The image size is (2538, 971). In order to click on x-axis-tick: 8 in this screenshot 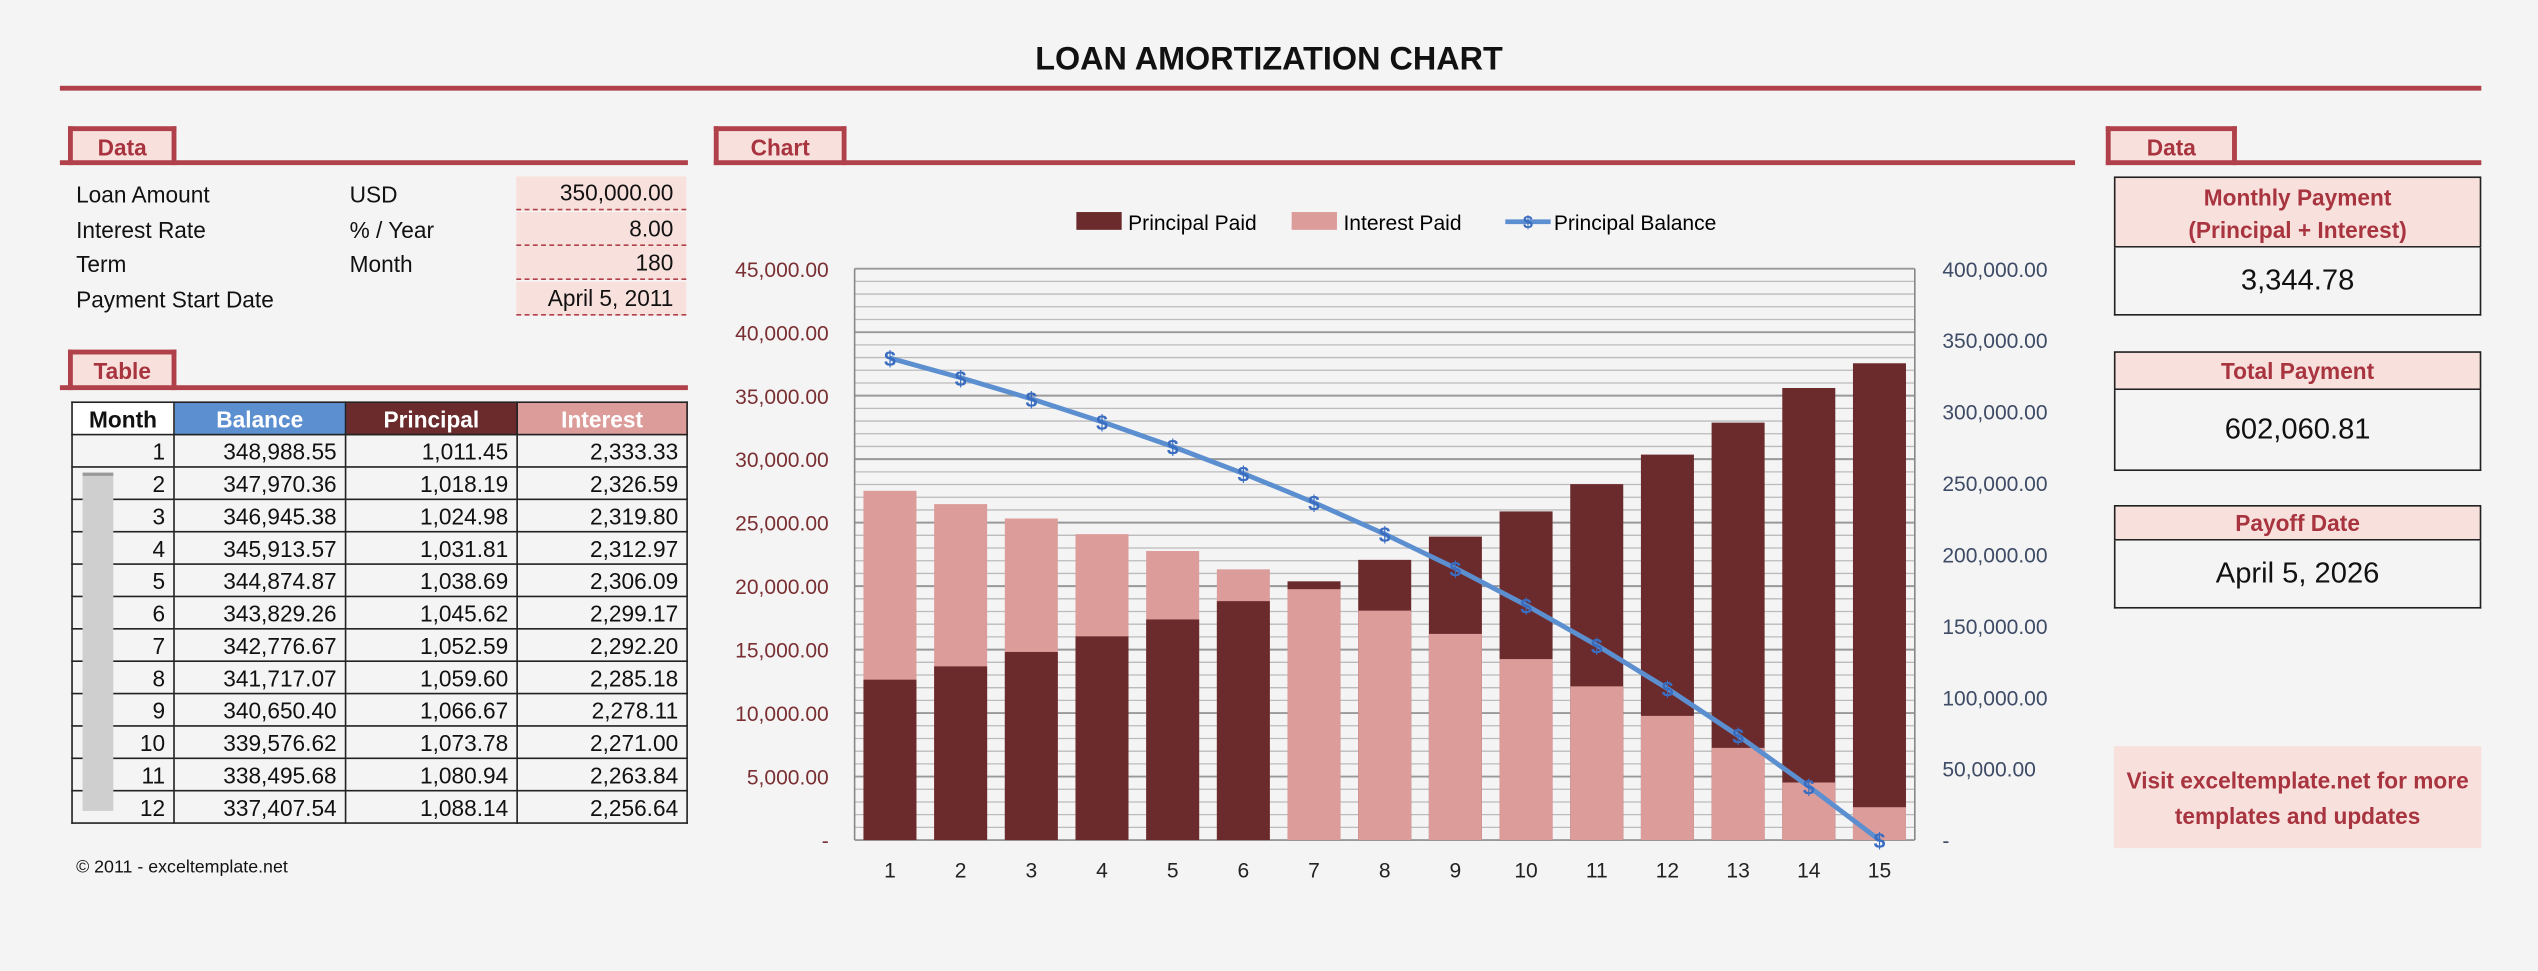, I will do `click(1385, 870)`.